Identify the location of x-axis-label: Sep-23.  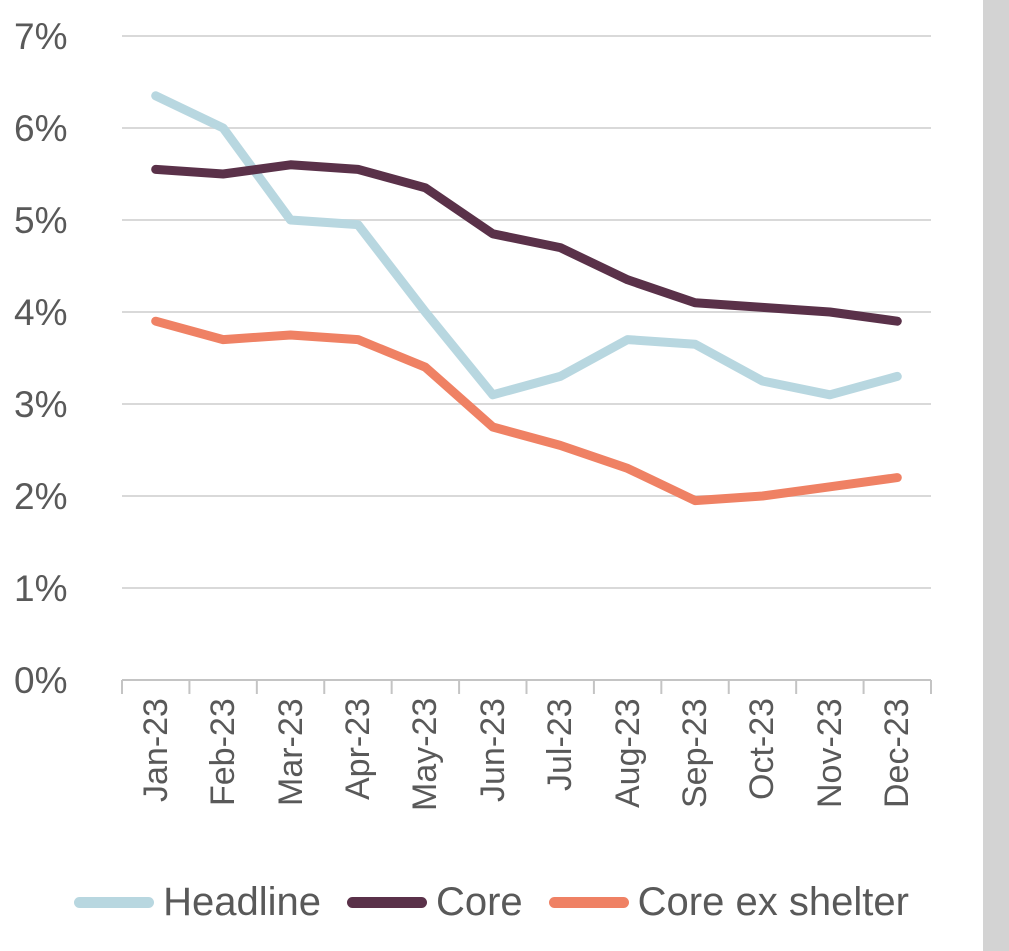
(695, 753).